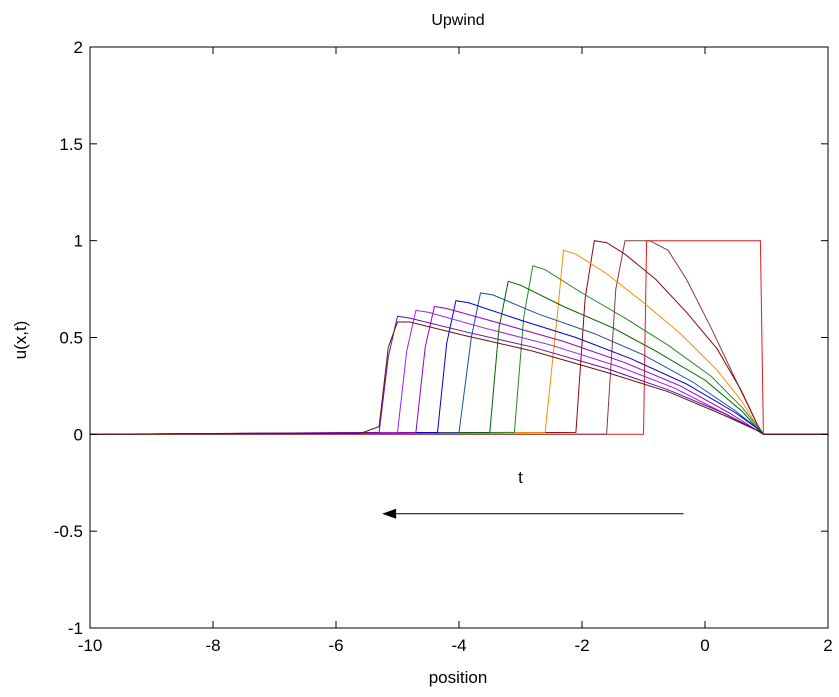 The height and width of the screenshot is (697, 839). Describe the element at coordinates (78, 434) in the screenshot. I see `y-tick-label: 0` at that location.